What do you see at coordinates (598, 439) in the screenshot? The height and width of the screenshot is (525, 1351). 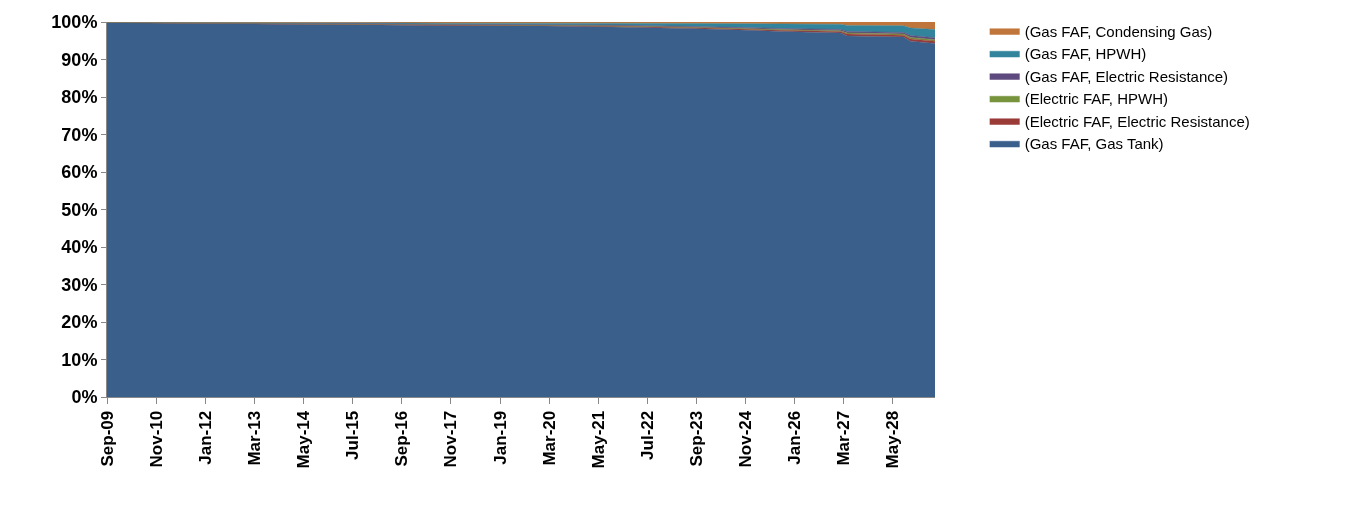 I see `x-tick-label: May-21` at bounding box center [598, 439].